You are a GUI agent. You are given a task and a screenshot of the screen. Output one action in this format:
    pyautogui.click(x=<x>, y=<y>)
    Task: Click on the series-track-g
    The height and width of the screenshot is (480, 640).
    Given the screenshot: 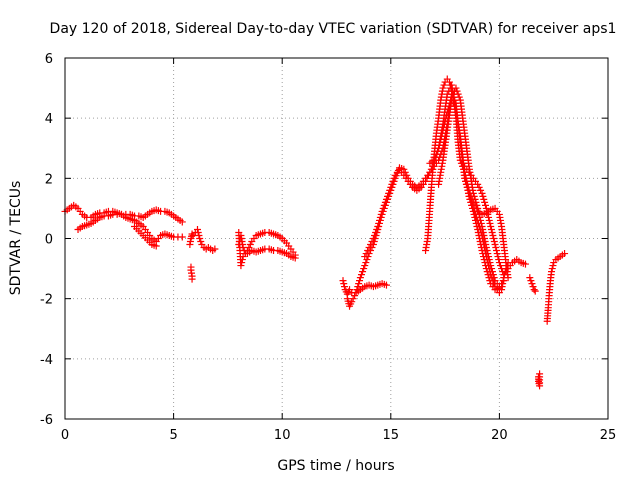 What is the action you would take?
    pyautogui.click(x=267, y=249)
    